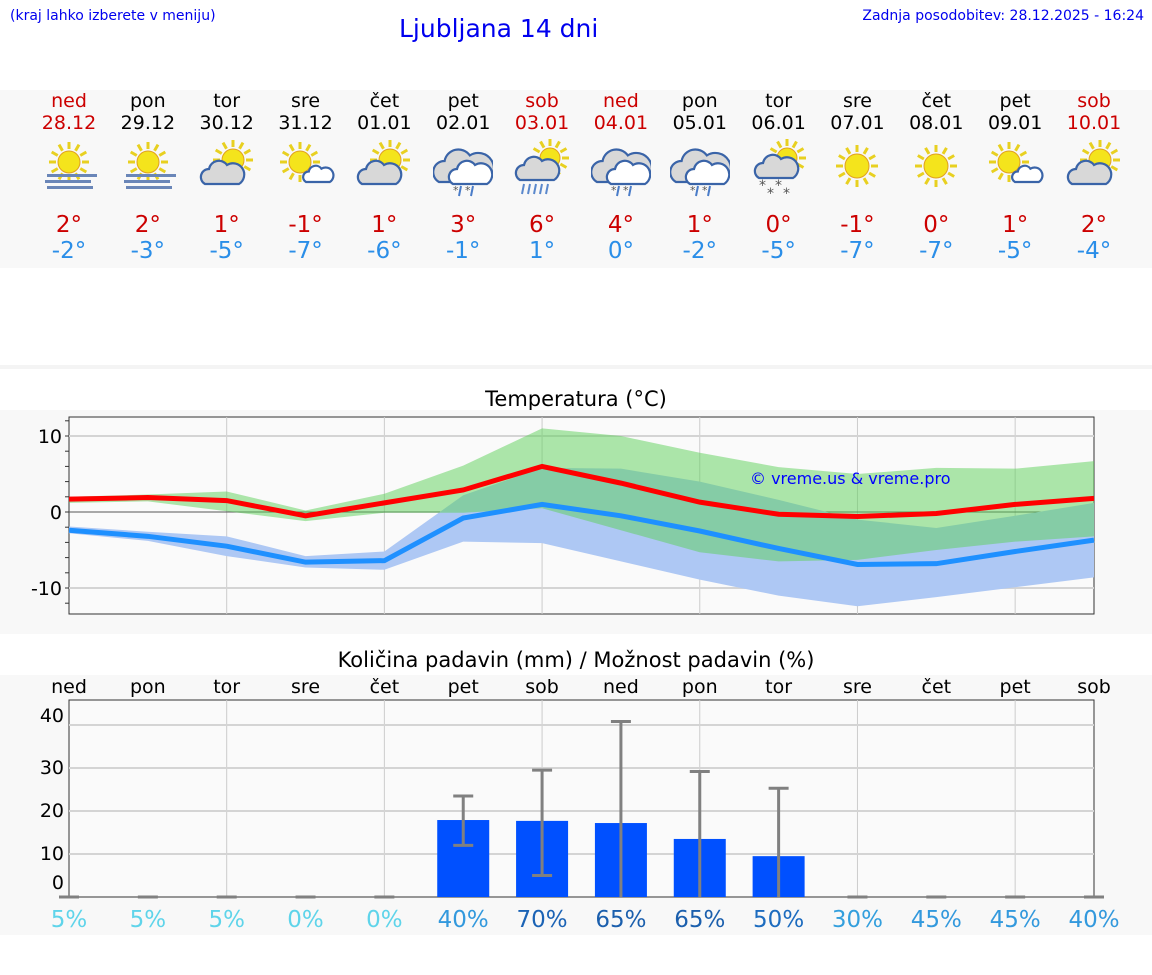 Image resolution: width=1152 pixels, height=975 pixels. Describe the element at coordinates (778, 123) in the screenshot. I see `day-date: 06.01` at that location.